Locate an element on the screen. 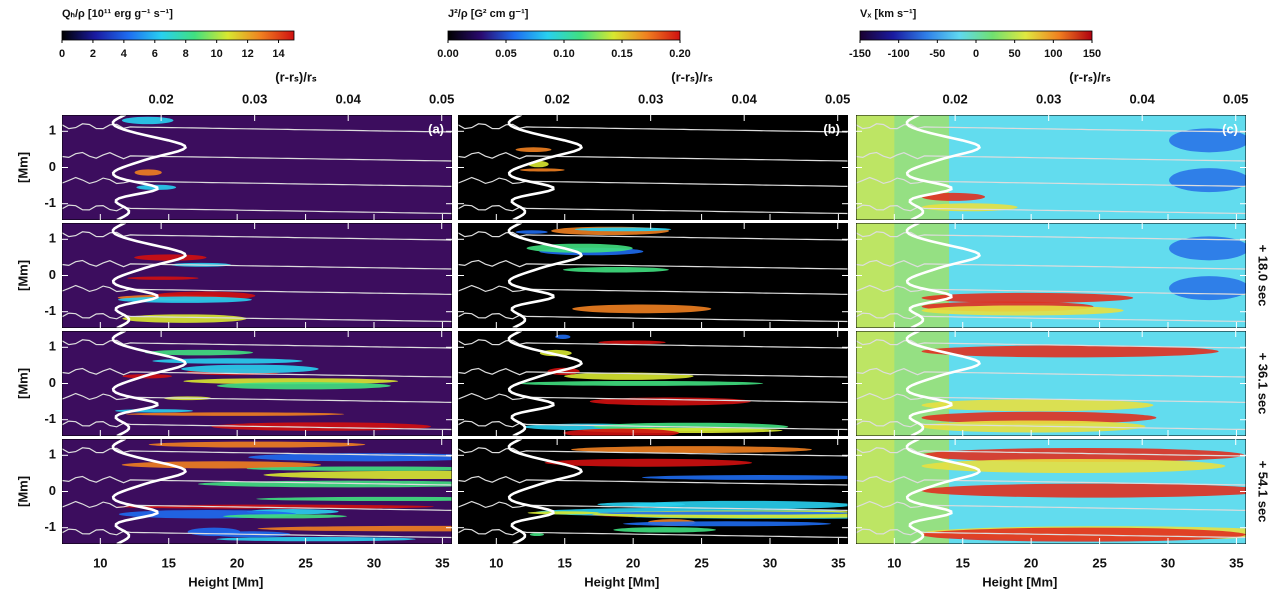 The height and width of the screenshot is (598, 1275). y-tick-label: -1 is located at coordinates (50, 202).